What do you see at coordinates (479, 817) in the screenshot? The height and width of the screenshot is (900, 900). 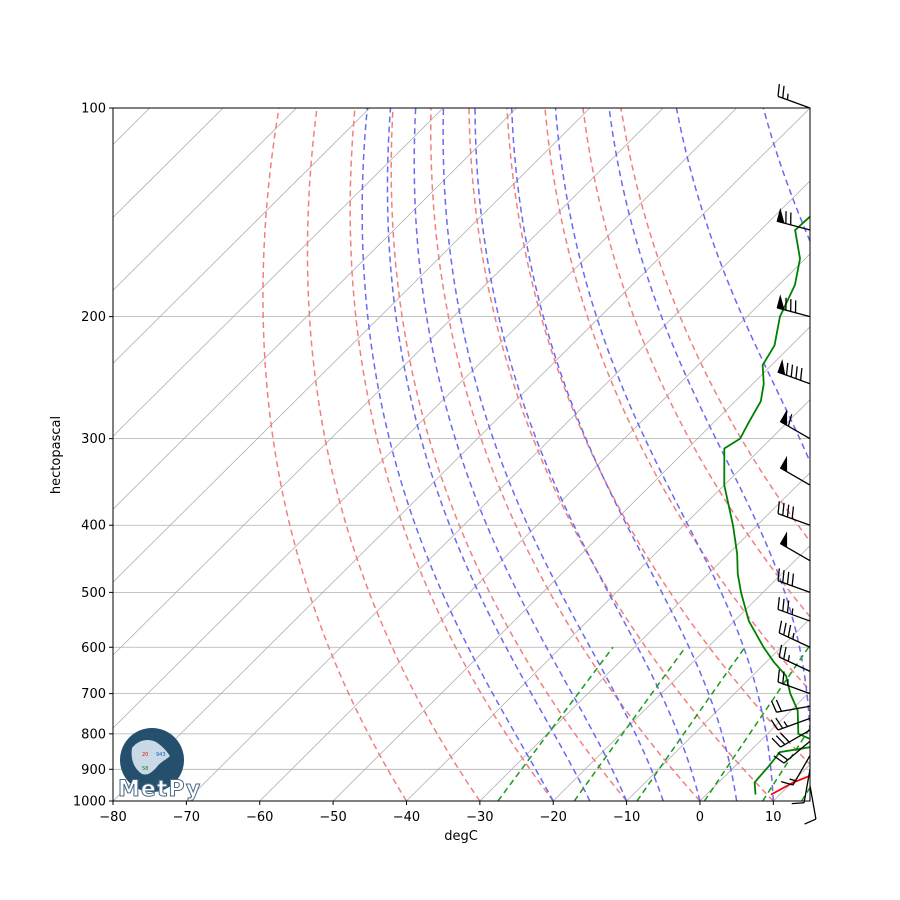 I see `x-tick-label: −30` at bounding box center [479, 817].